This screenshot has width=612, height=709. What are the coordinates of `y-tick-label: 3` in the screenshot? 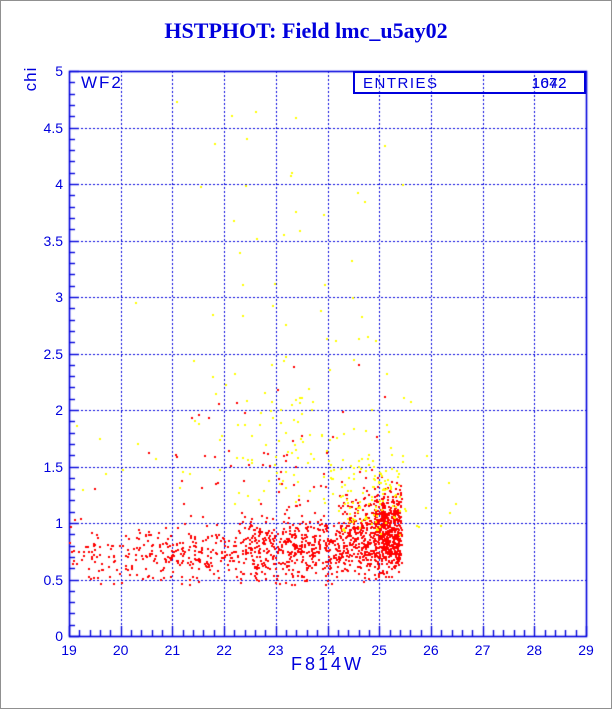 It's located at (59, 297).